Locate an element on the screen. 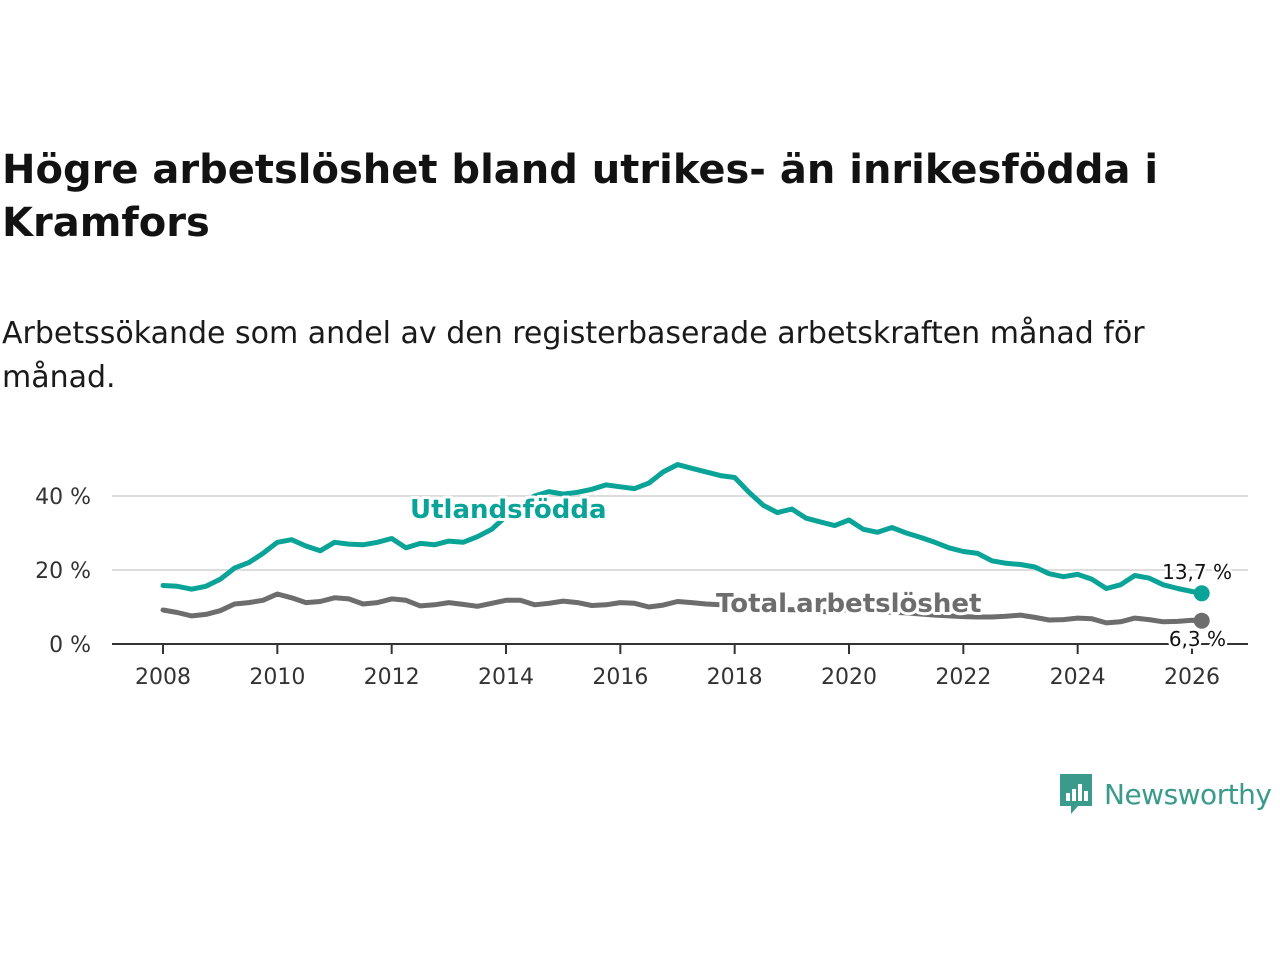 Image resolution: width=1280 pixels, height=960 pixels. series-end-markers is located at coordinates (1201, 607).